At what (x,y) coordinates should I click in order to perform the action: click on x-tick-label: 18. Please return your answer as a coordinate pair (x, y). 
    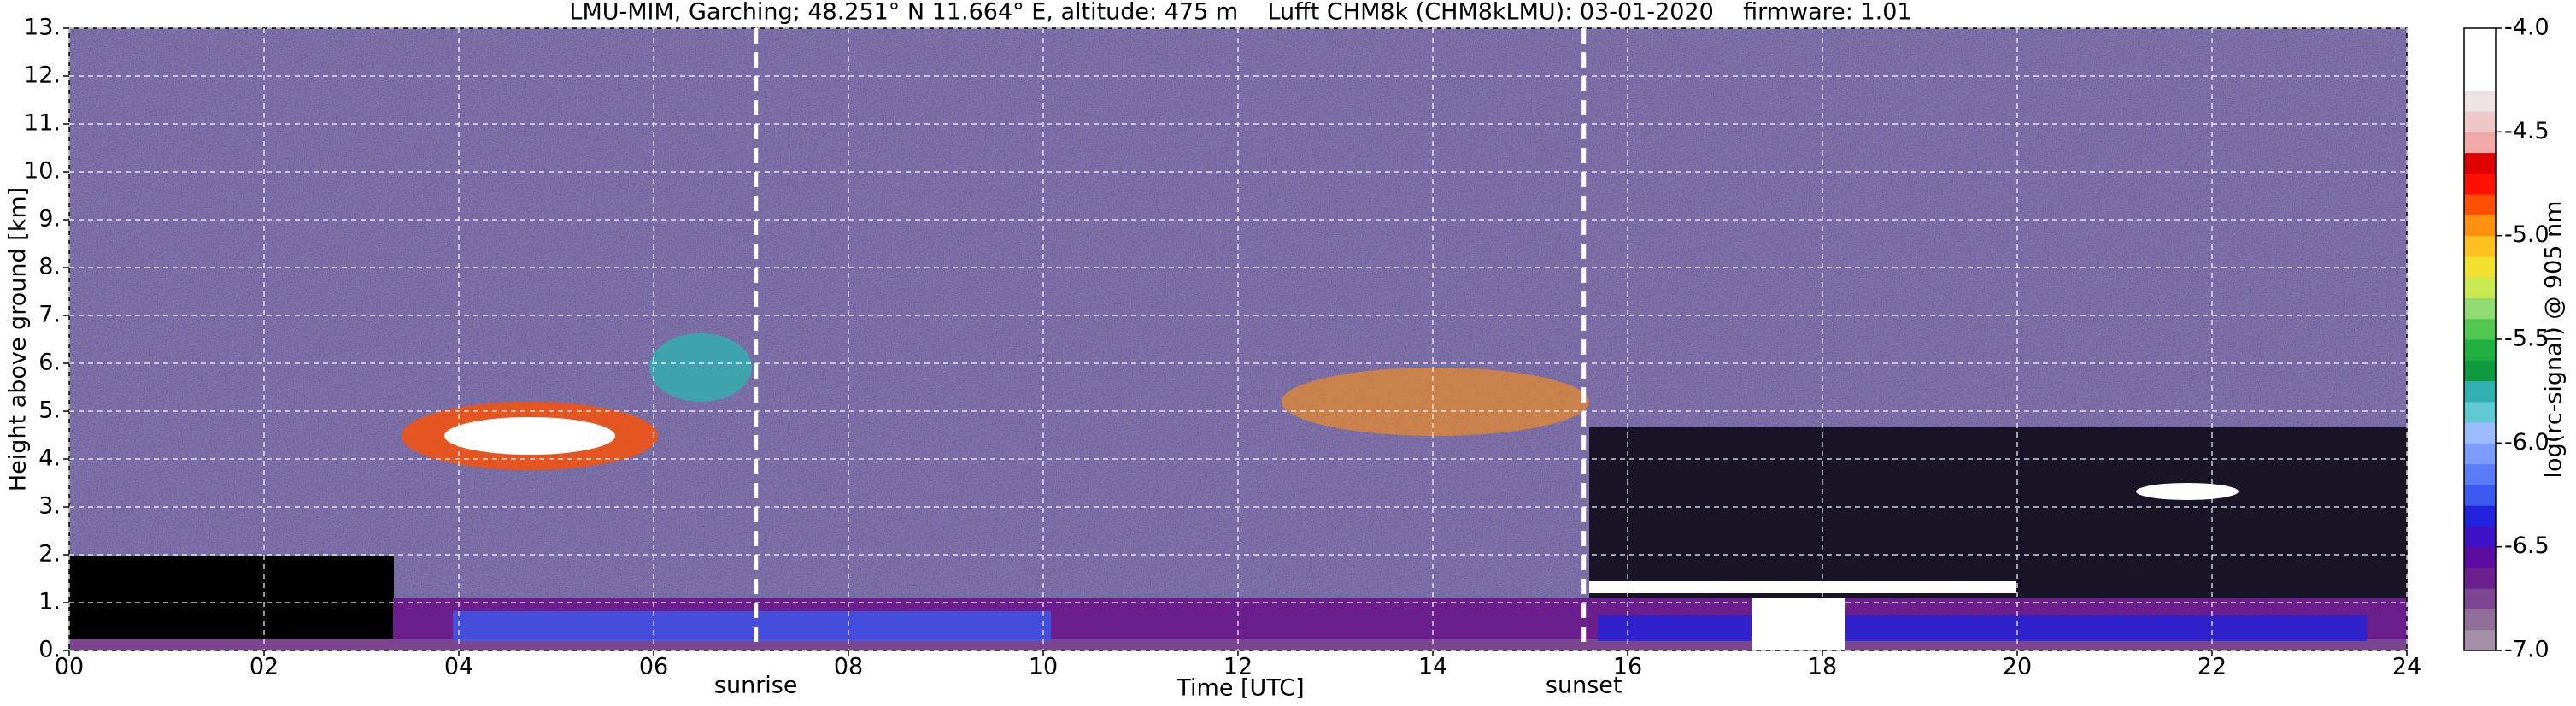
    Looking at the image, I should click on (1822, 667).